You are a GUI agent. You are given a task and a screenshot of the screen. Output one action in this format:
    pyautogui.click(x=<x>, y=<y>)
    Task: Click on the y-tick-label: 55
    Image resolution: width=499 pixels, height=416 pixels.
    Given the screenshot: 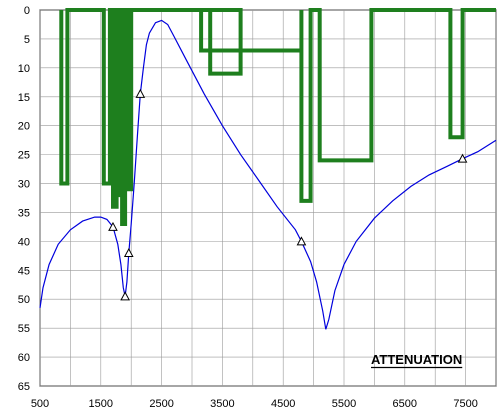 What is the action you would take?
    pyautogui.click(x=24, y=329)
    